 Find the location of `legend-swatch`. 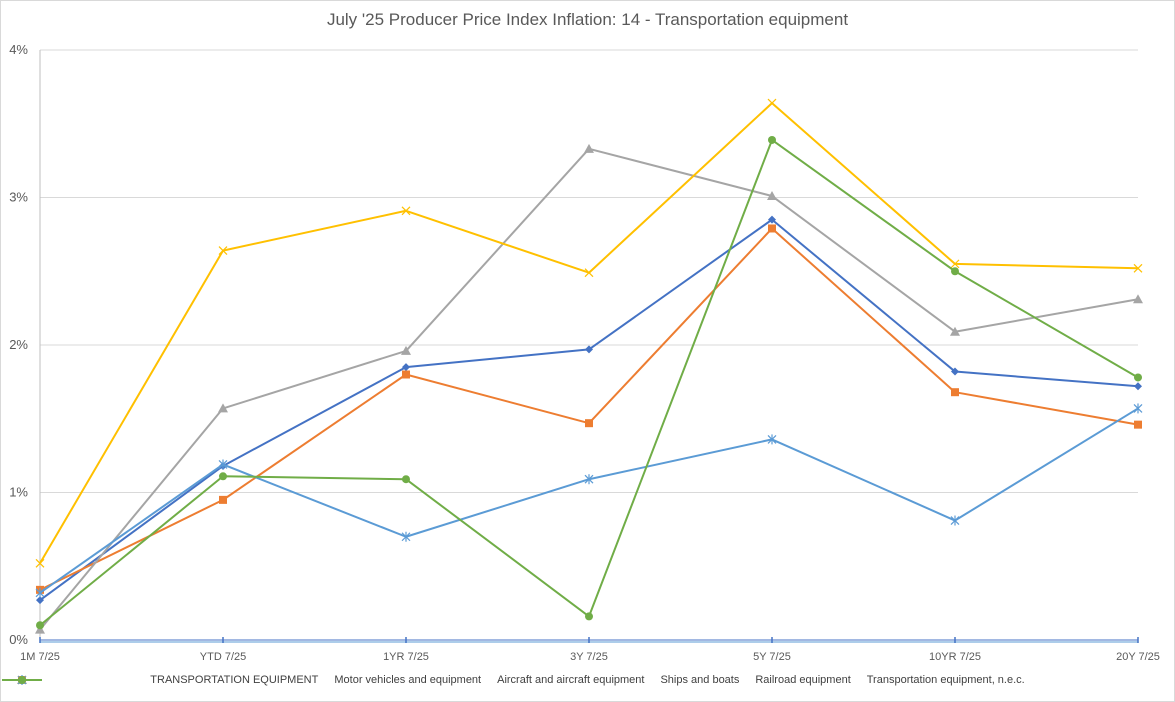

legend-swatch is located at coordinates (22, 680).